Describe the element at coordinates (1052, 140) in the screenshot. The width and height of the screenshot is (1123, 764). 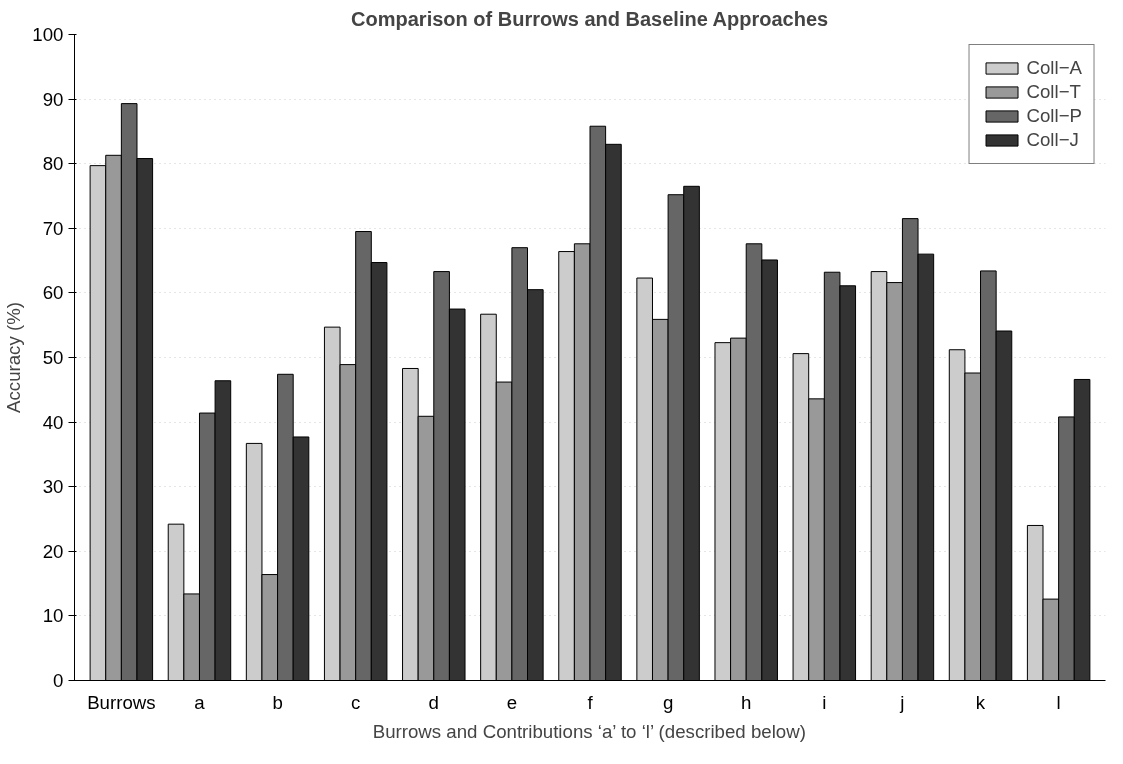
I see `legend-label: Coll−J` at that location.